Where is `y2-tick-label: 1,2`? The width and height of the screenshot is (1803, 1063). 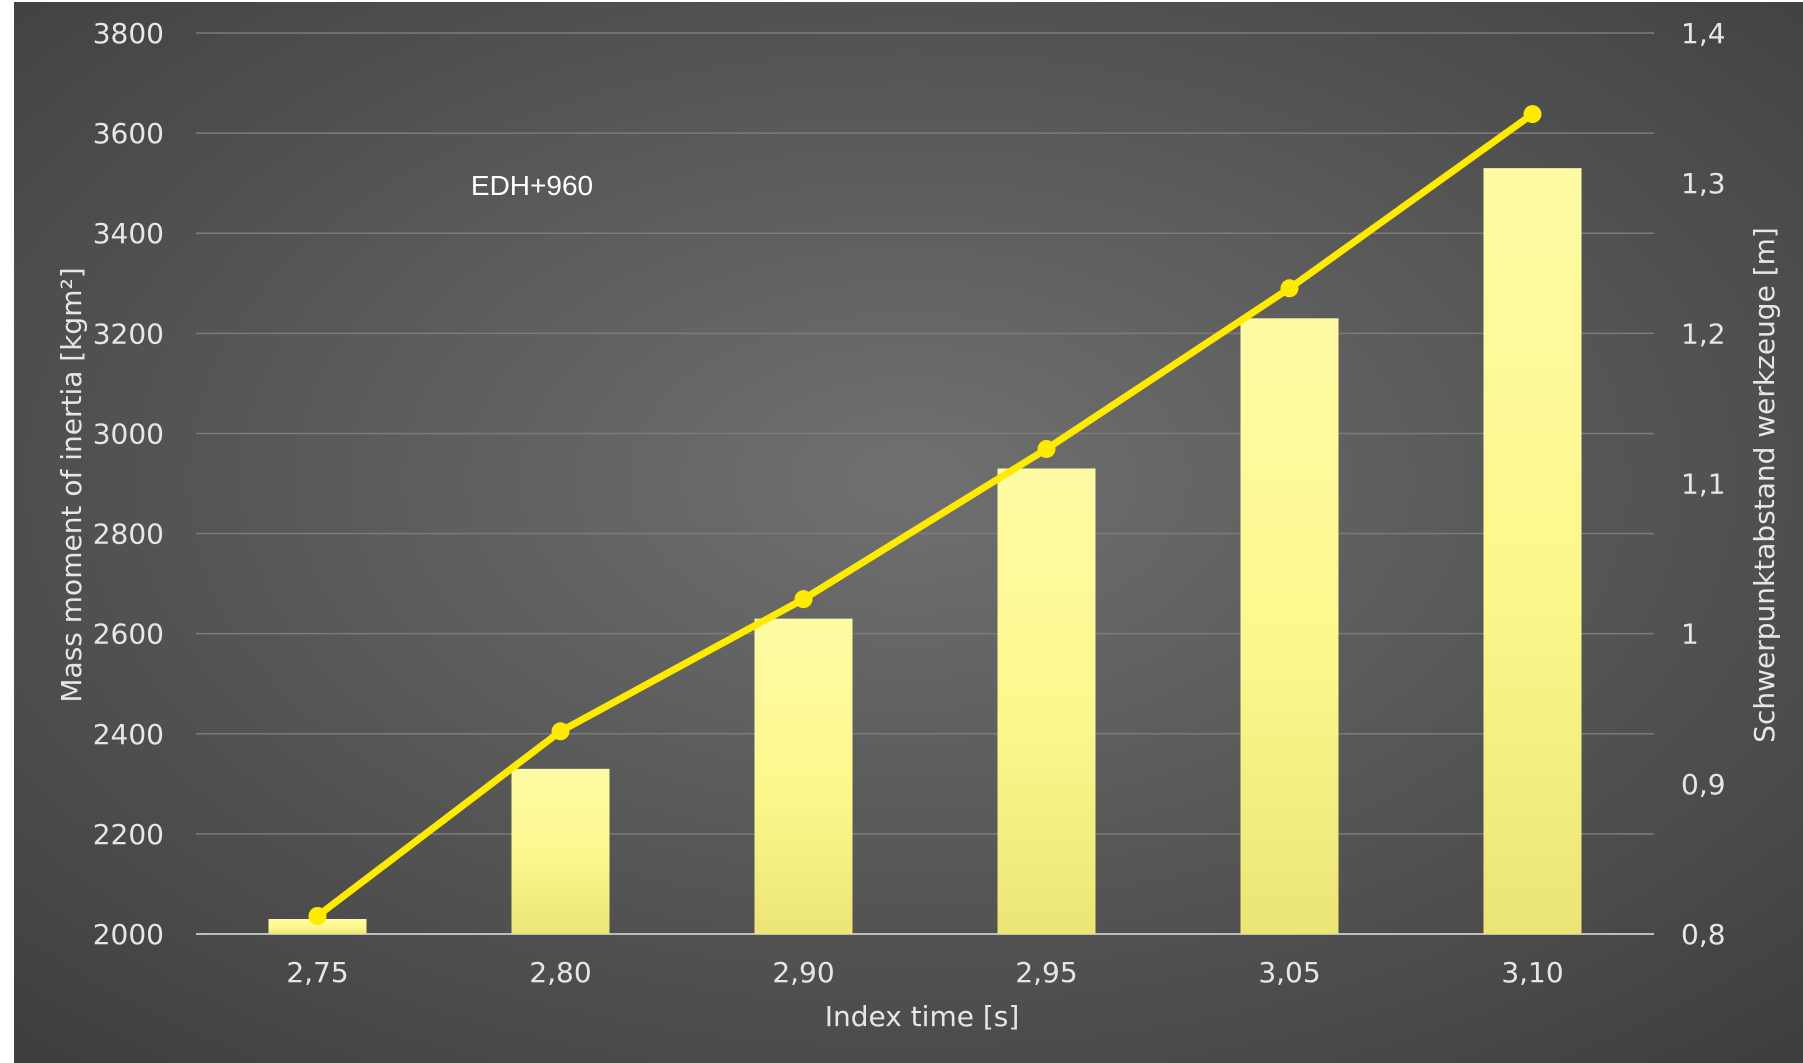 y2-tick-label: 1,2 is located at coordinates (1703, 333).